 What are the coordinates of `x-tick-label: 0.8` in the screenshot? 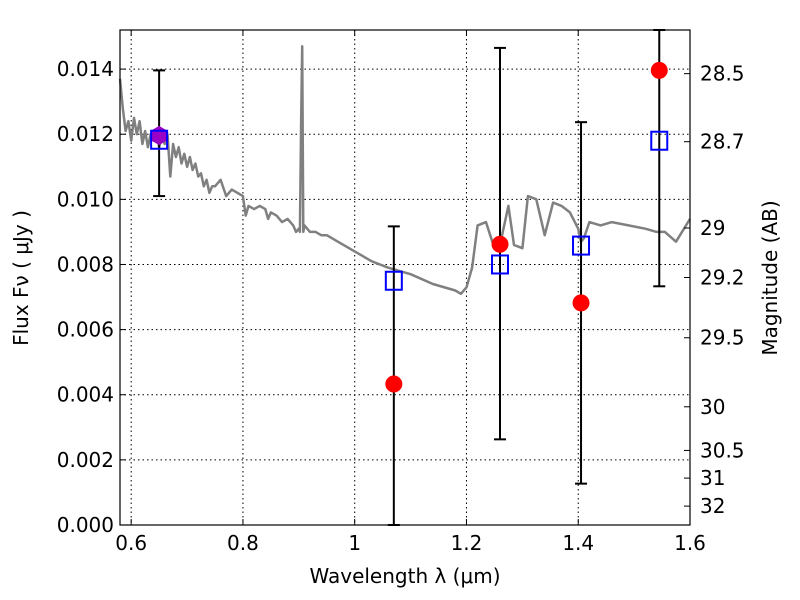 It's located at (243, 543).